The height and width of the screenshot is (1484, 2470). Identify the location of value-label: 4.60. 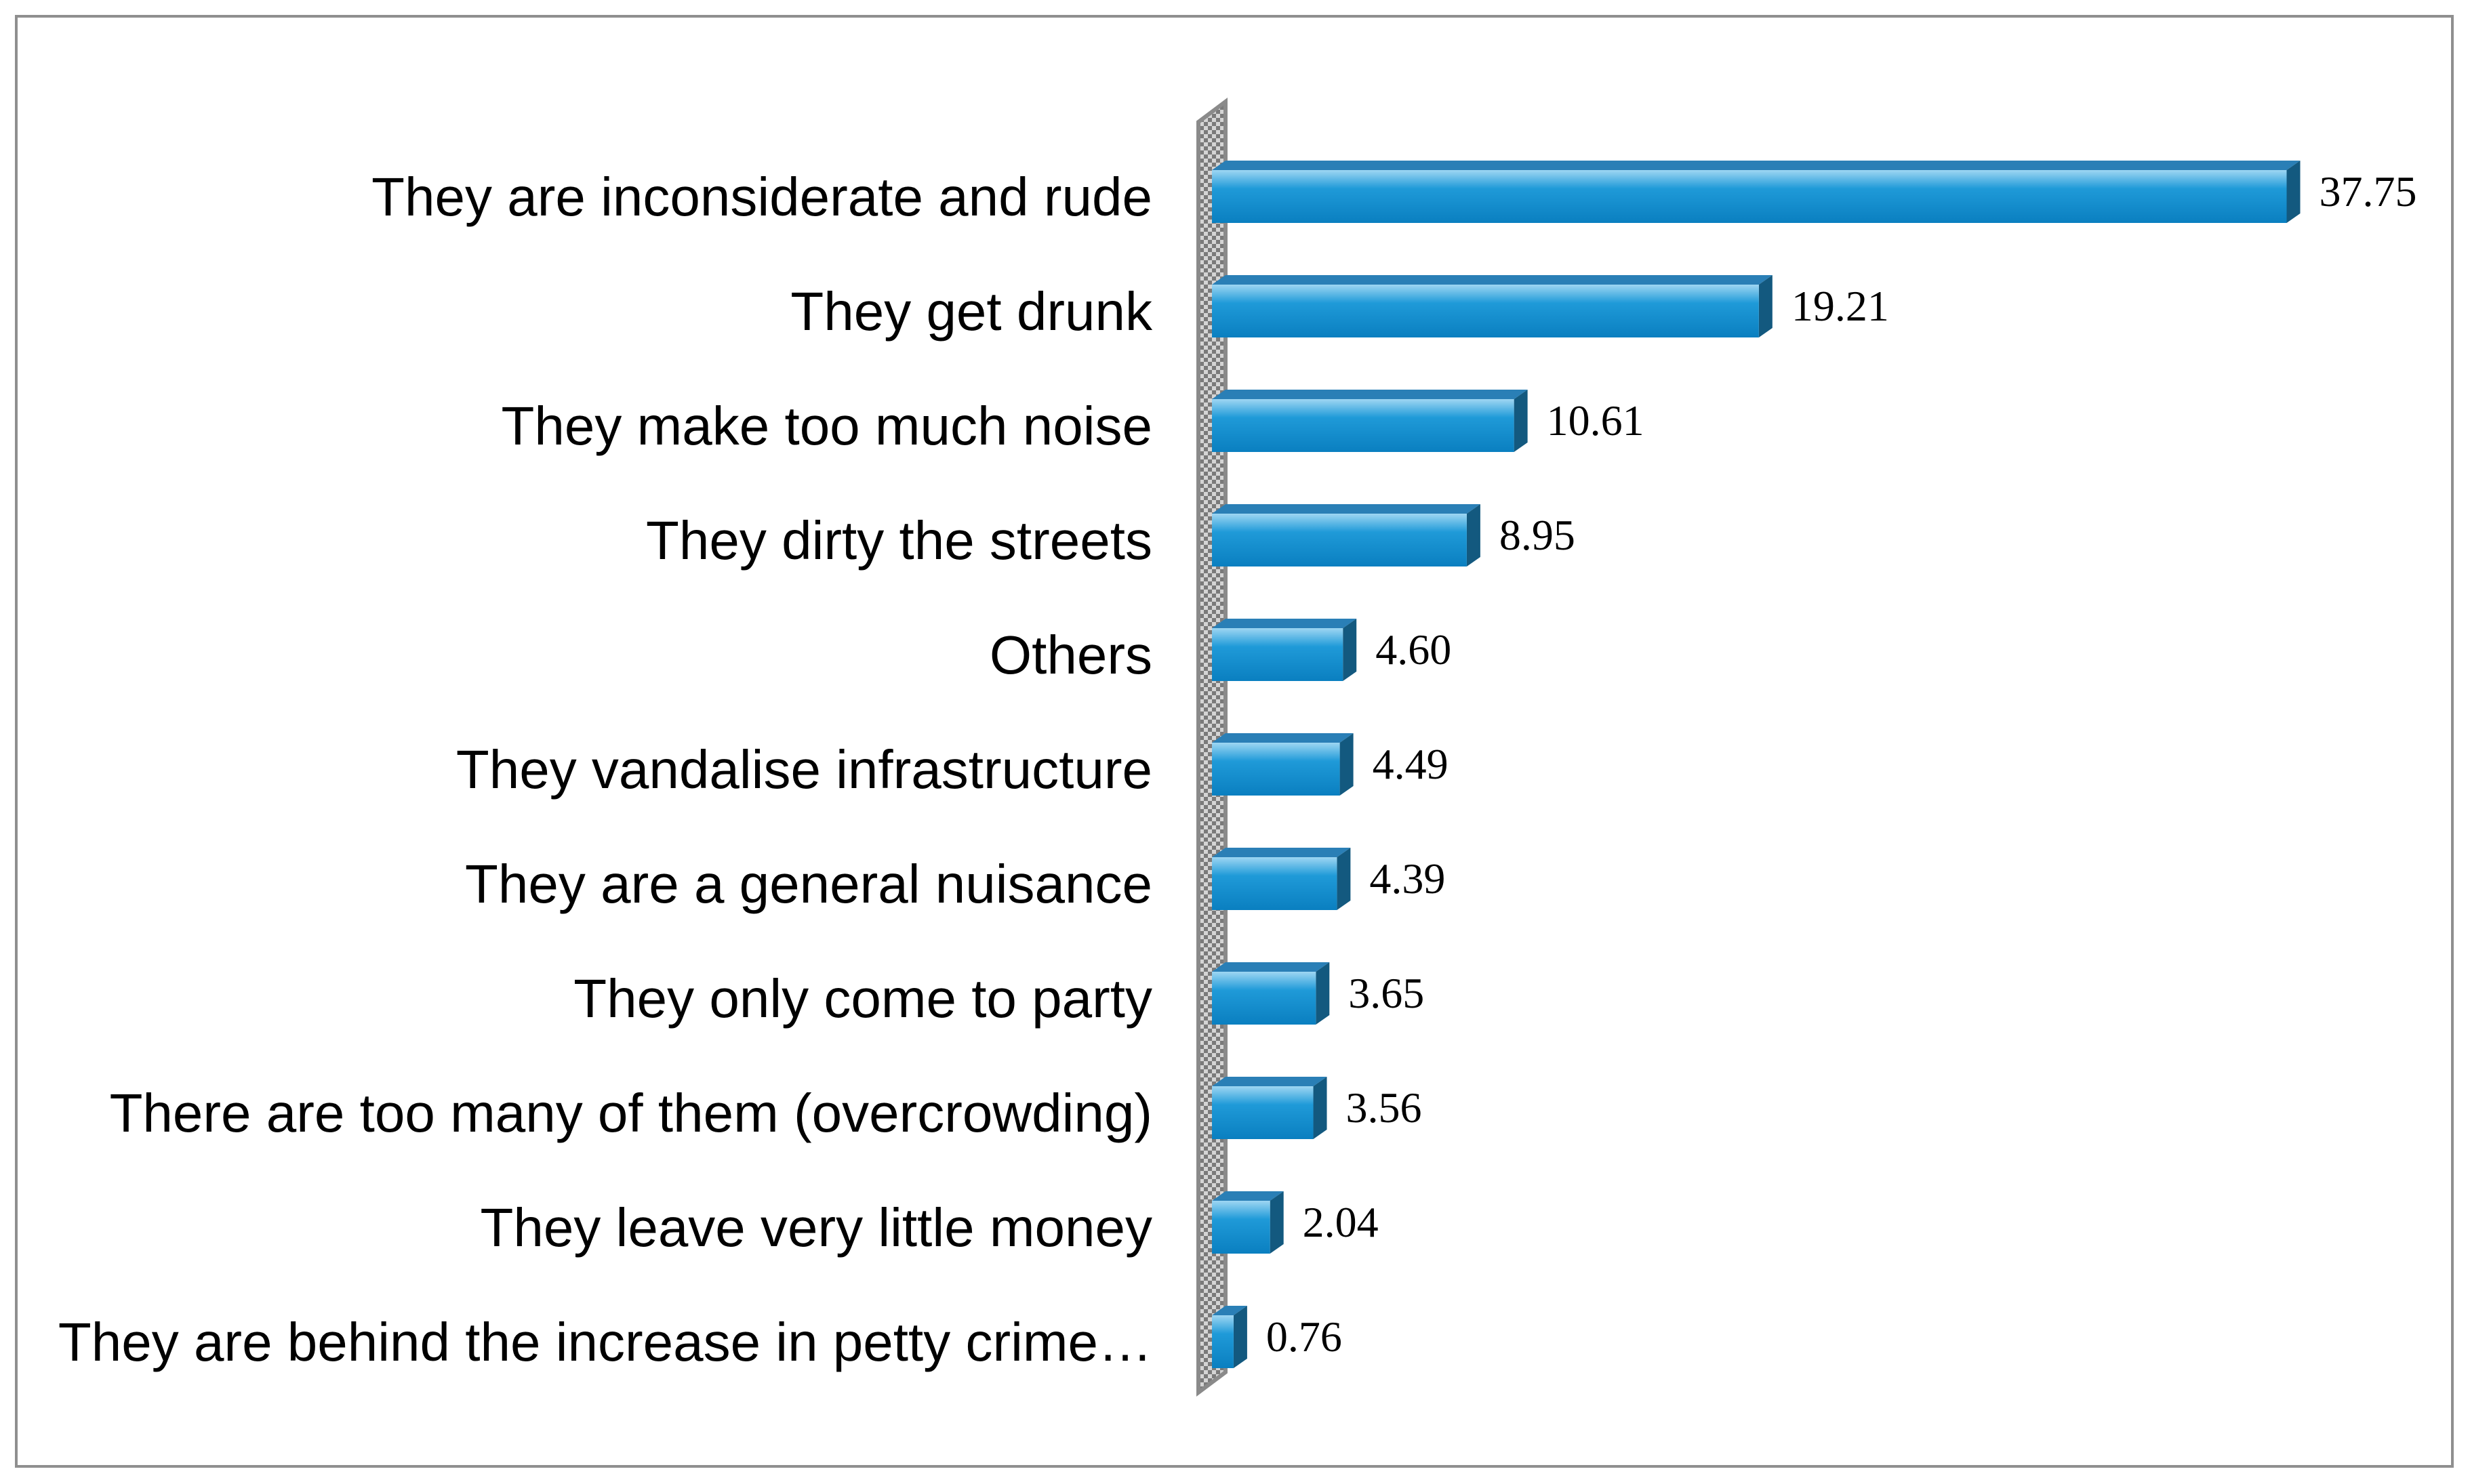
(1413, 649).